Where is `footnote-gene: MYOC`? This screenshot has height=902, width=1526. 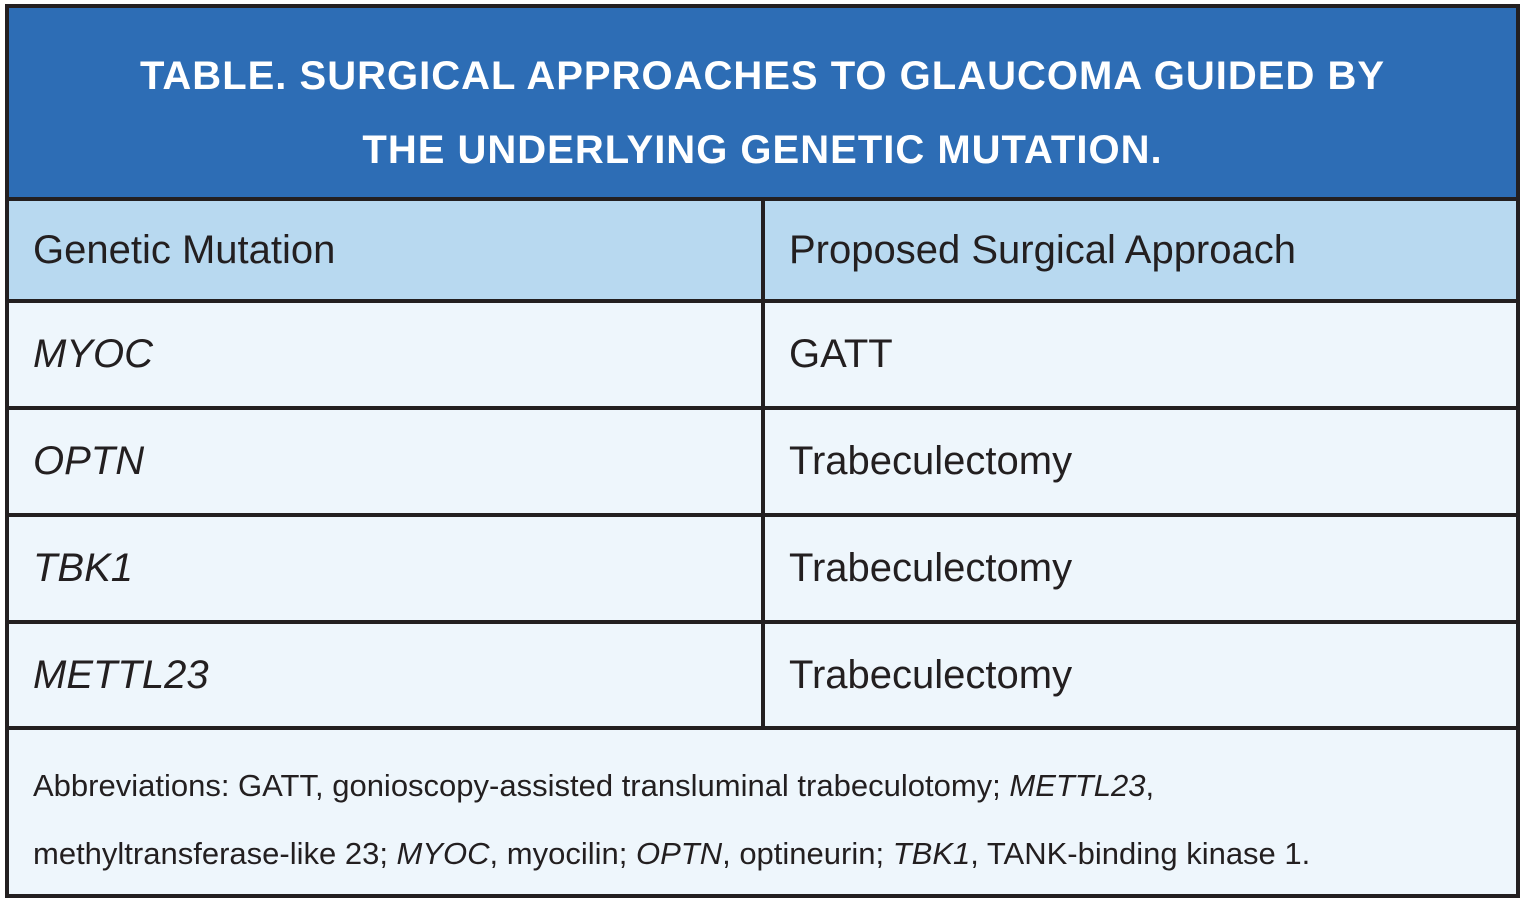 footnote-gene: MYOC is located at coordinates (443, 853).